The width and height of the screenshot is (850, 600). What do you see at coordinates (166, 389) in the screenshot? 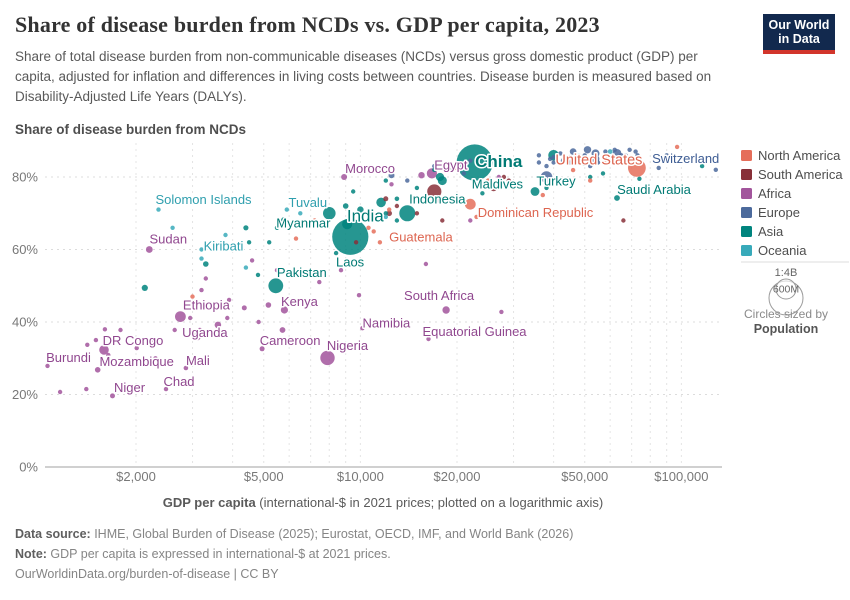
I see `data-point-chad` at bounding box center [166, 389].